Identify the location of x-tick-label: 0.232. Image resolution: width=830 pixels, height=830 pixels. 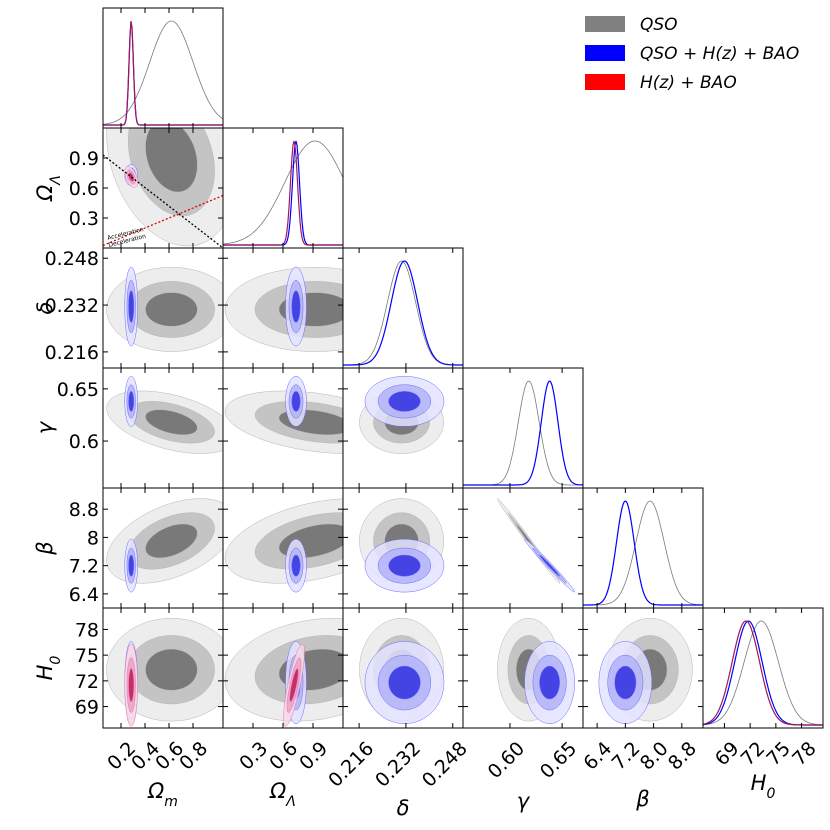
(398, 765).